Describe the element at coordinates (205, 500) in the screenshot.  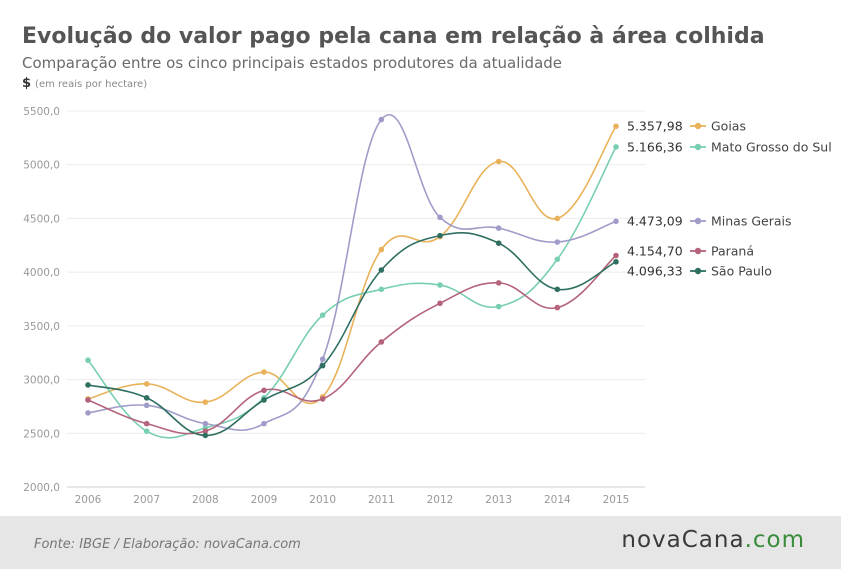
I see `x-tick-label: 2008` at that location.